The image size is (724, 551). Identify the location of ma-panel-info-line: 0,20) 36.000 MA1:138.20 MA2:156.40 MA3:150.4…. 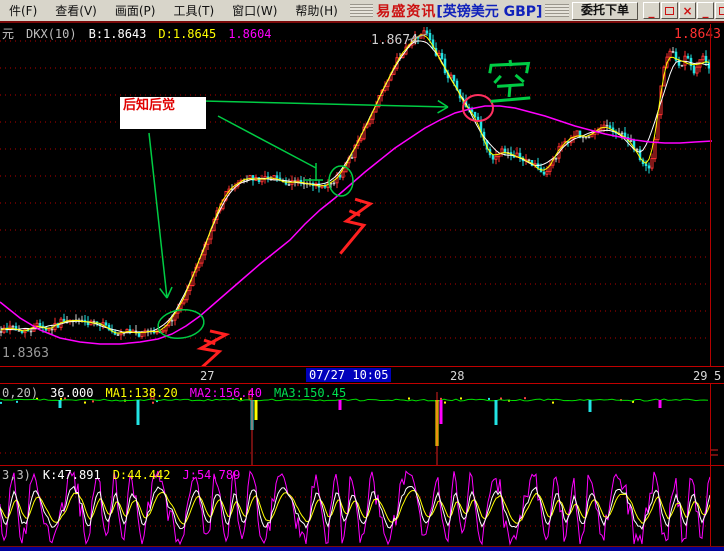
(180, 393).